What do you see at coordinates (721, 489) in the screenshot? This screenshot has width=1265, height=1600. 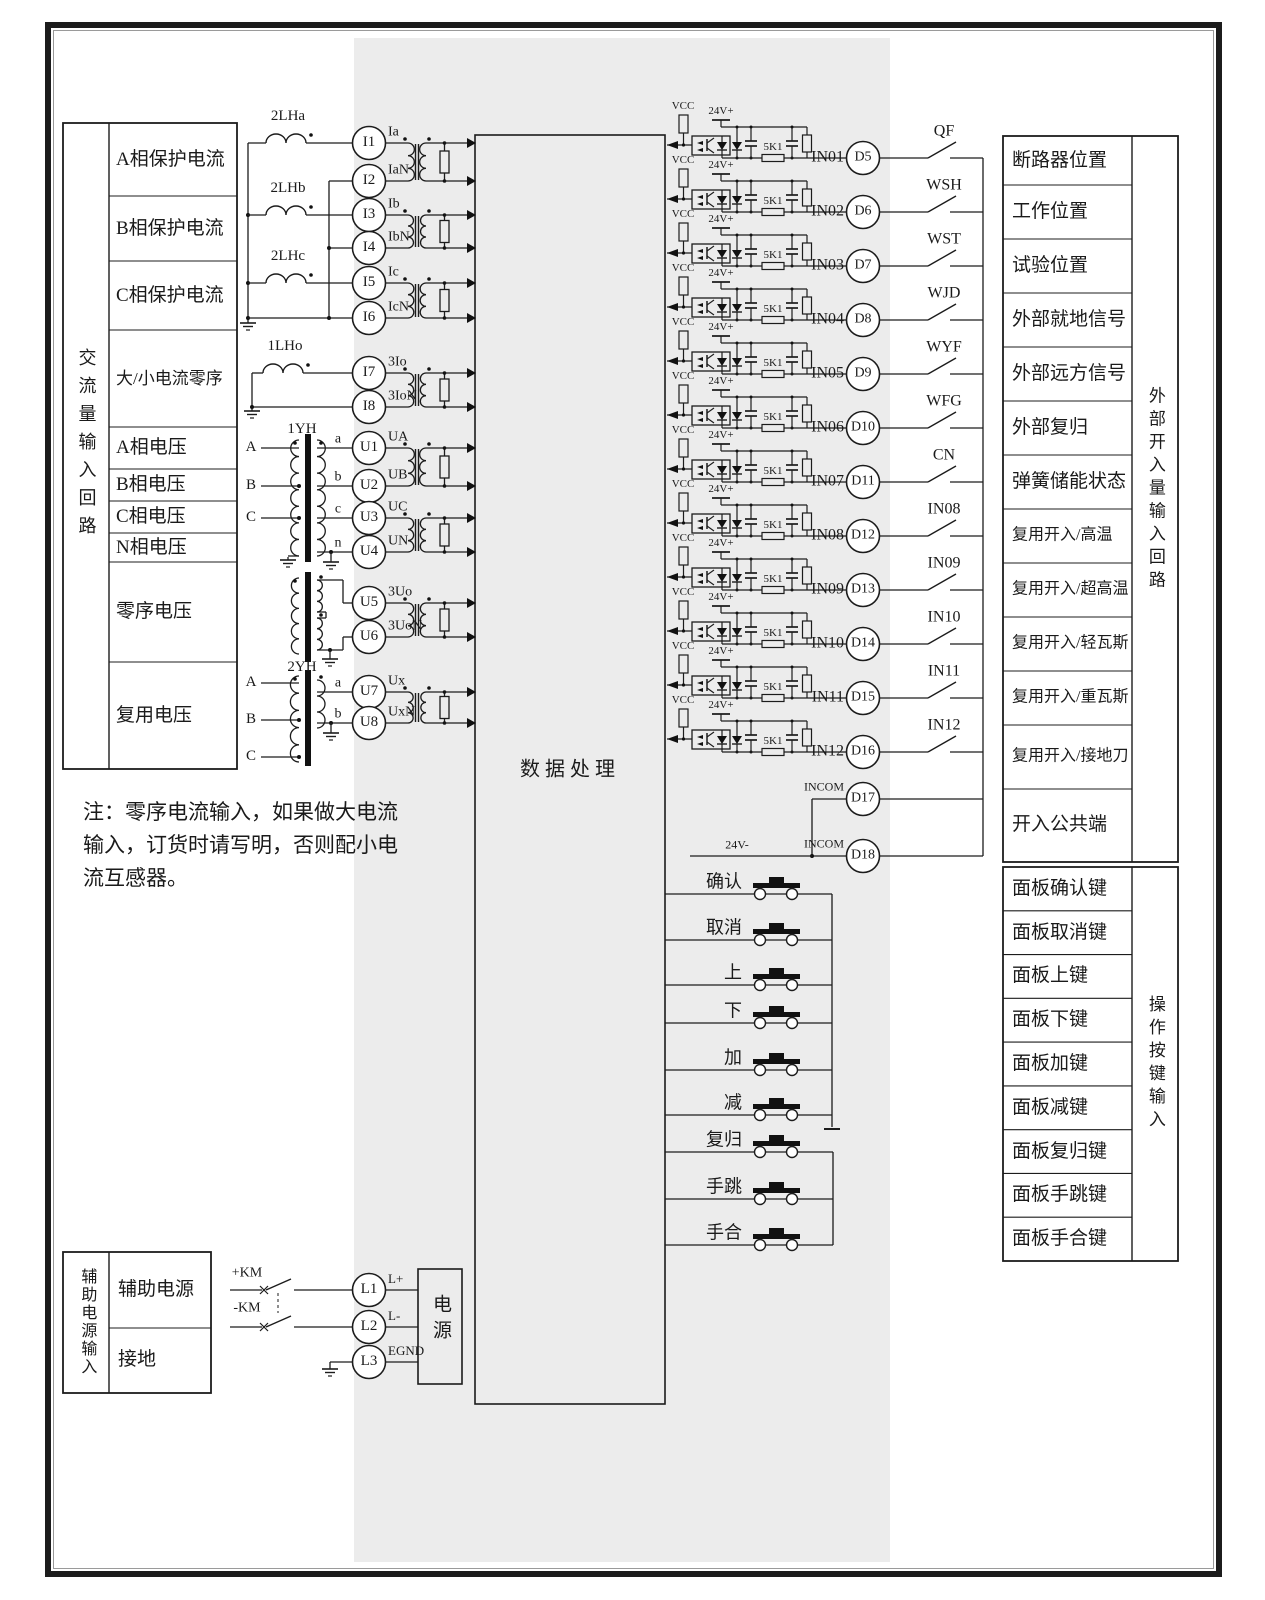 I see `v24-label-7: 24V+` at bounding box center [721, 489].